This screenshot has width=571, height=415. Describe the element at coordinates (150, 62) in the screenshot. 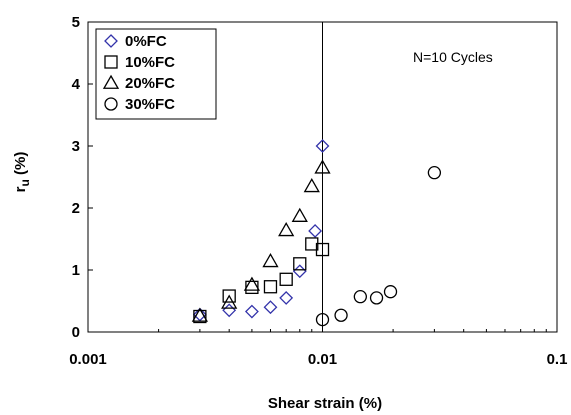

I see `legend-label: 10%FC` at that location.